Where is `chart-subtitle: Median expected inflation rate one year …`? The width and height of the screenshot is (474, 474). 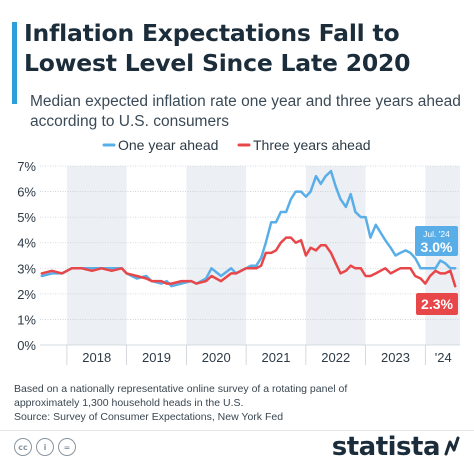
chart-subtitle: Median expected inflation rate one year … is located at coordinates (245, 111).